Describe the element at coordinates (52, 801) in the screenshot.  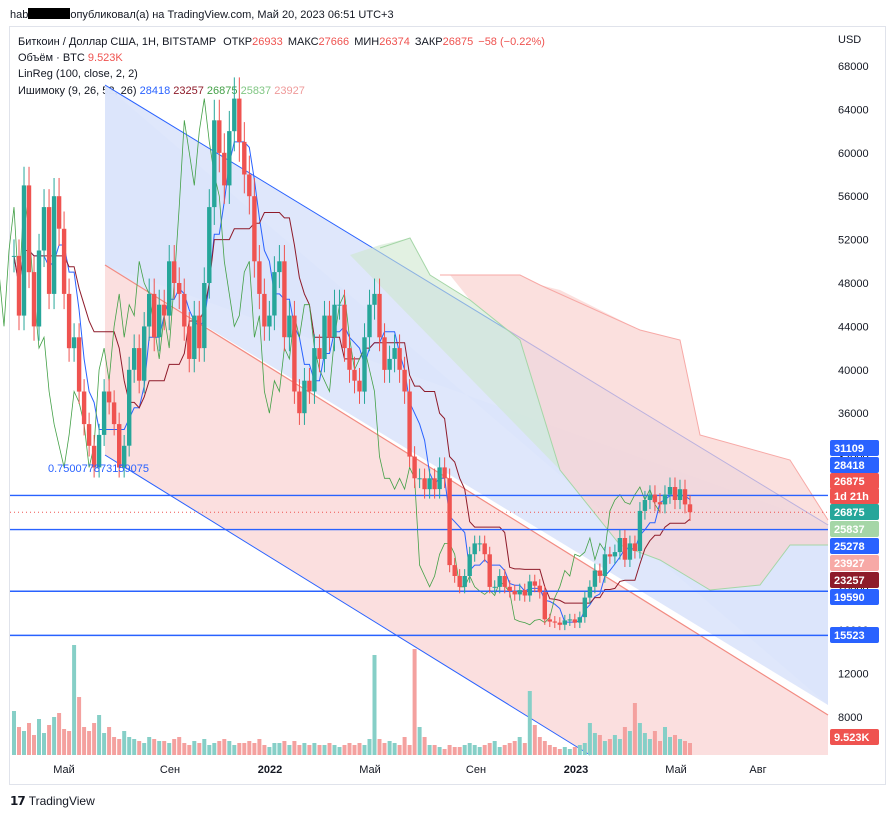
I see `footer-brand: 𝟭𝟳 TradingView` at that location.